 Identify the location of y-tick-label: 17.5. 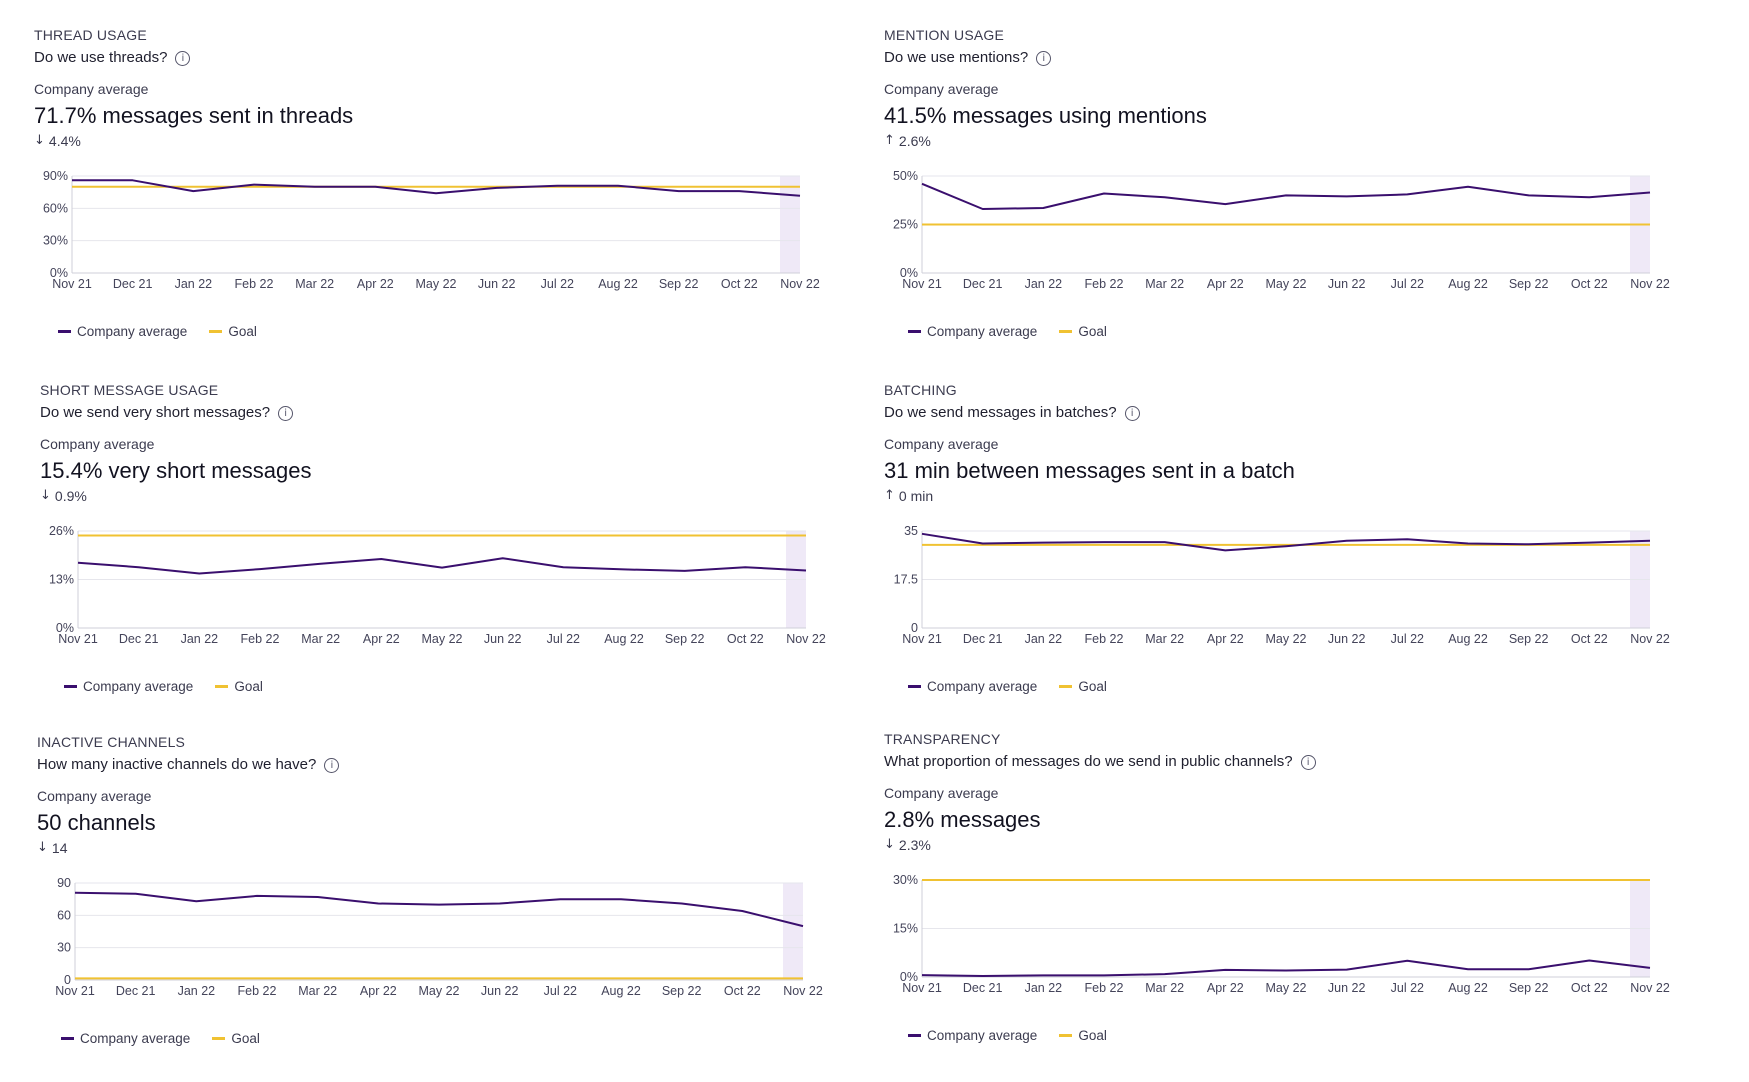
(906, 580).